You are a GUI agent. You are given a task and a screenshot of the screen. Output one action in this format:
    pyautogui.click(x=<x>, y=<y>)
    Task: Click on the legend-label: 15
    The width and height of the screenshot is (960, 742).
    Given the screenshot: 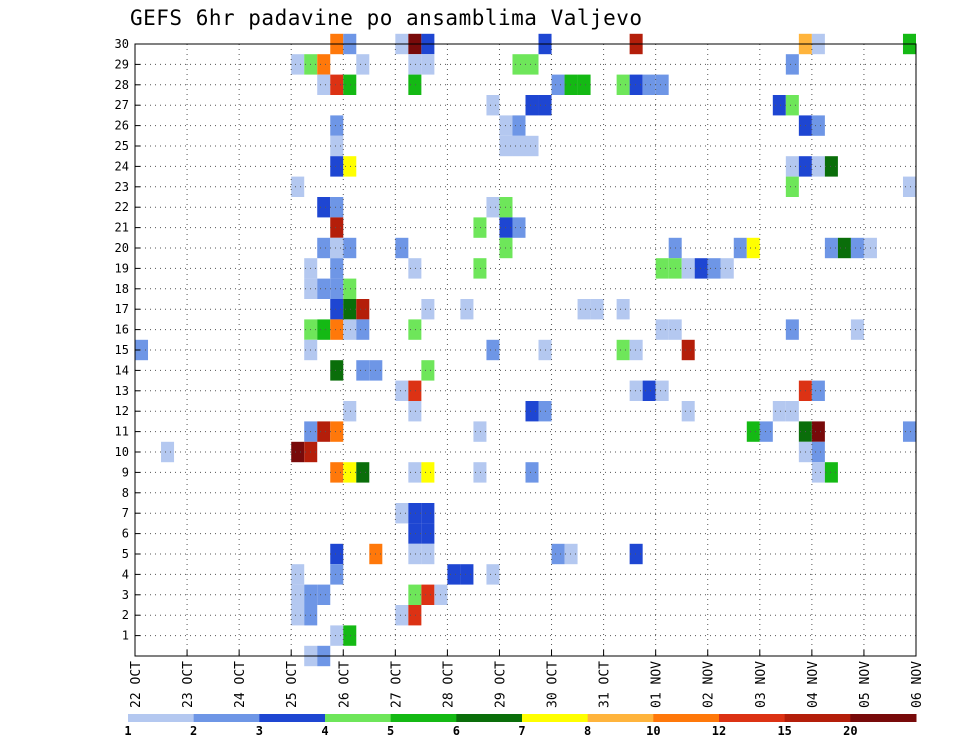 What is the action you would take?
    pyautogui.click(x=784, y=731)
    